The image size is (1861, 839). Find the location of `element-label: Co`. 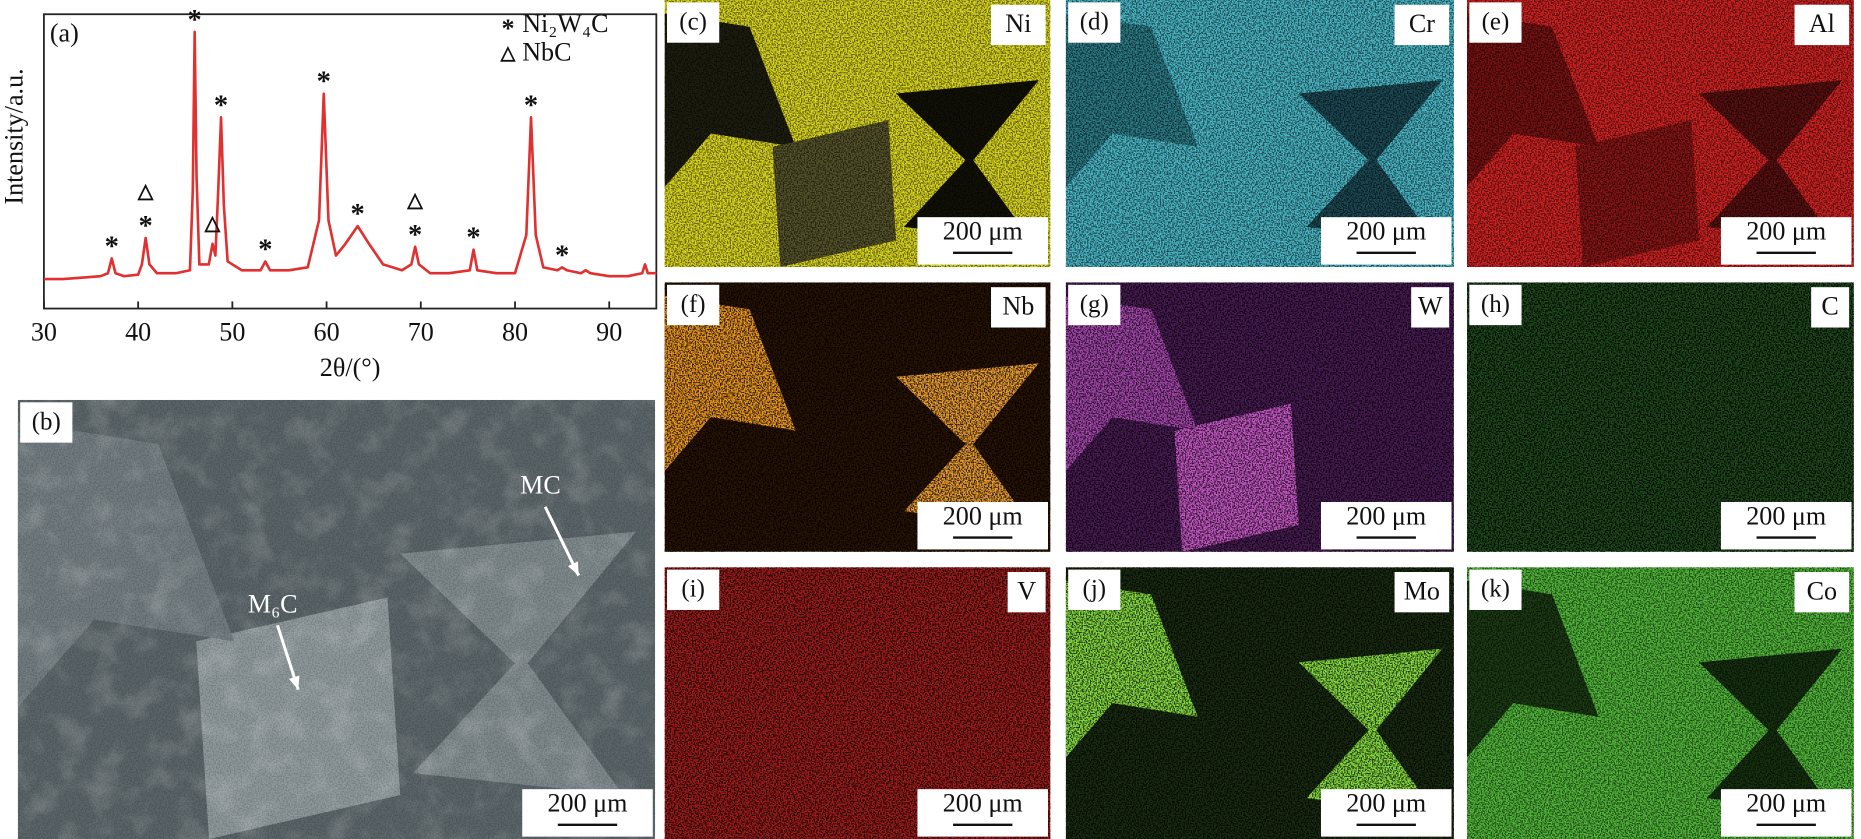

element-label: Co is located at coordinates (1822, 590).